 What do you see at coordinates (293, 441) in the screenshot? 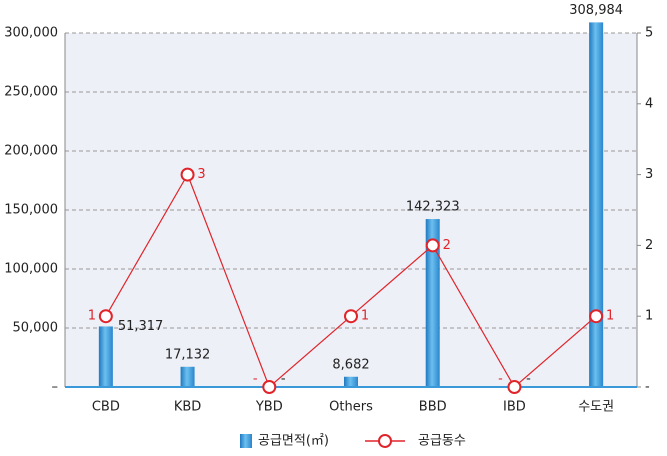
I see `legend-label: 공급면적(㎡)` at bounding box center [293, 441].